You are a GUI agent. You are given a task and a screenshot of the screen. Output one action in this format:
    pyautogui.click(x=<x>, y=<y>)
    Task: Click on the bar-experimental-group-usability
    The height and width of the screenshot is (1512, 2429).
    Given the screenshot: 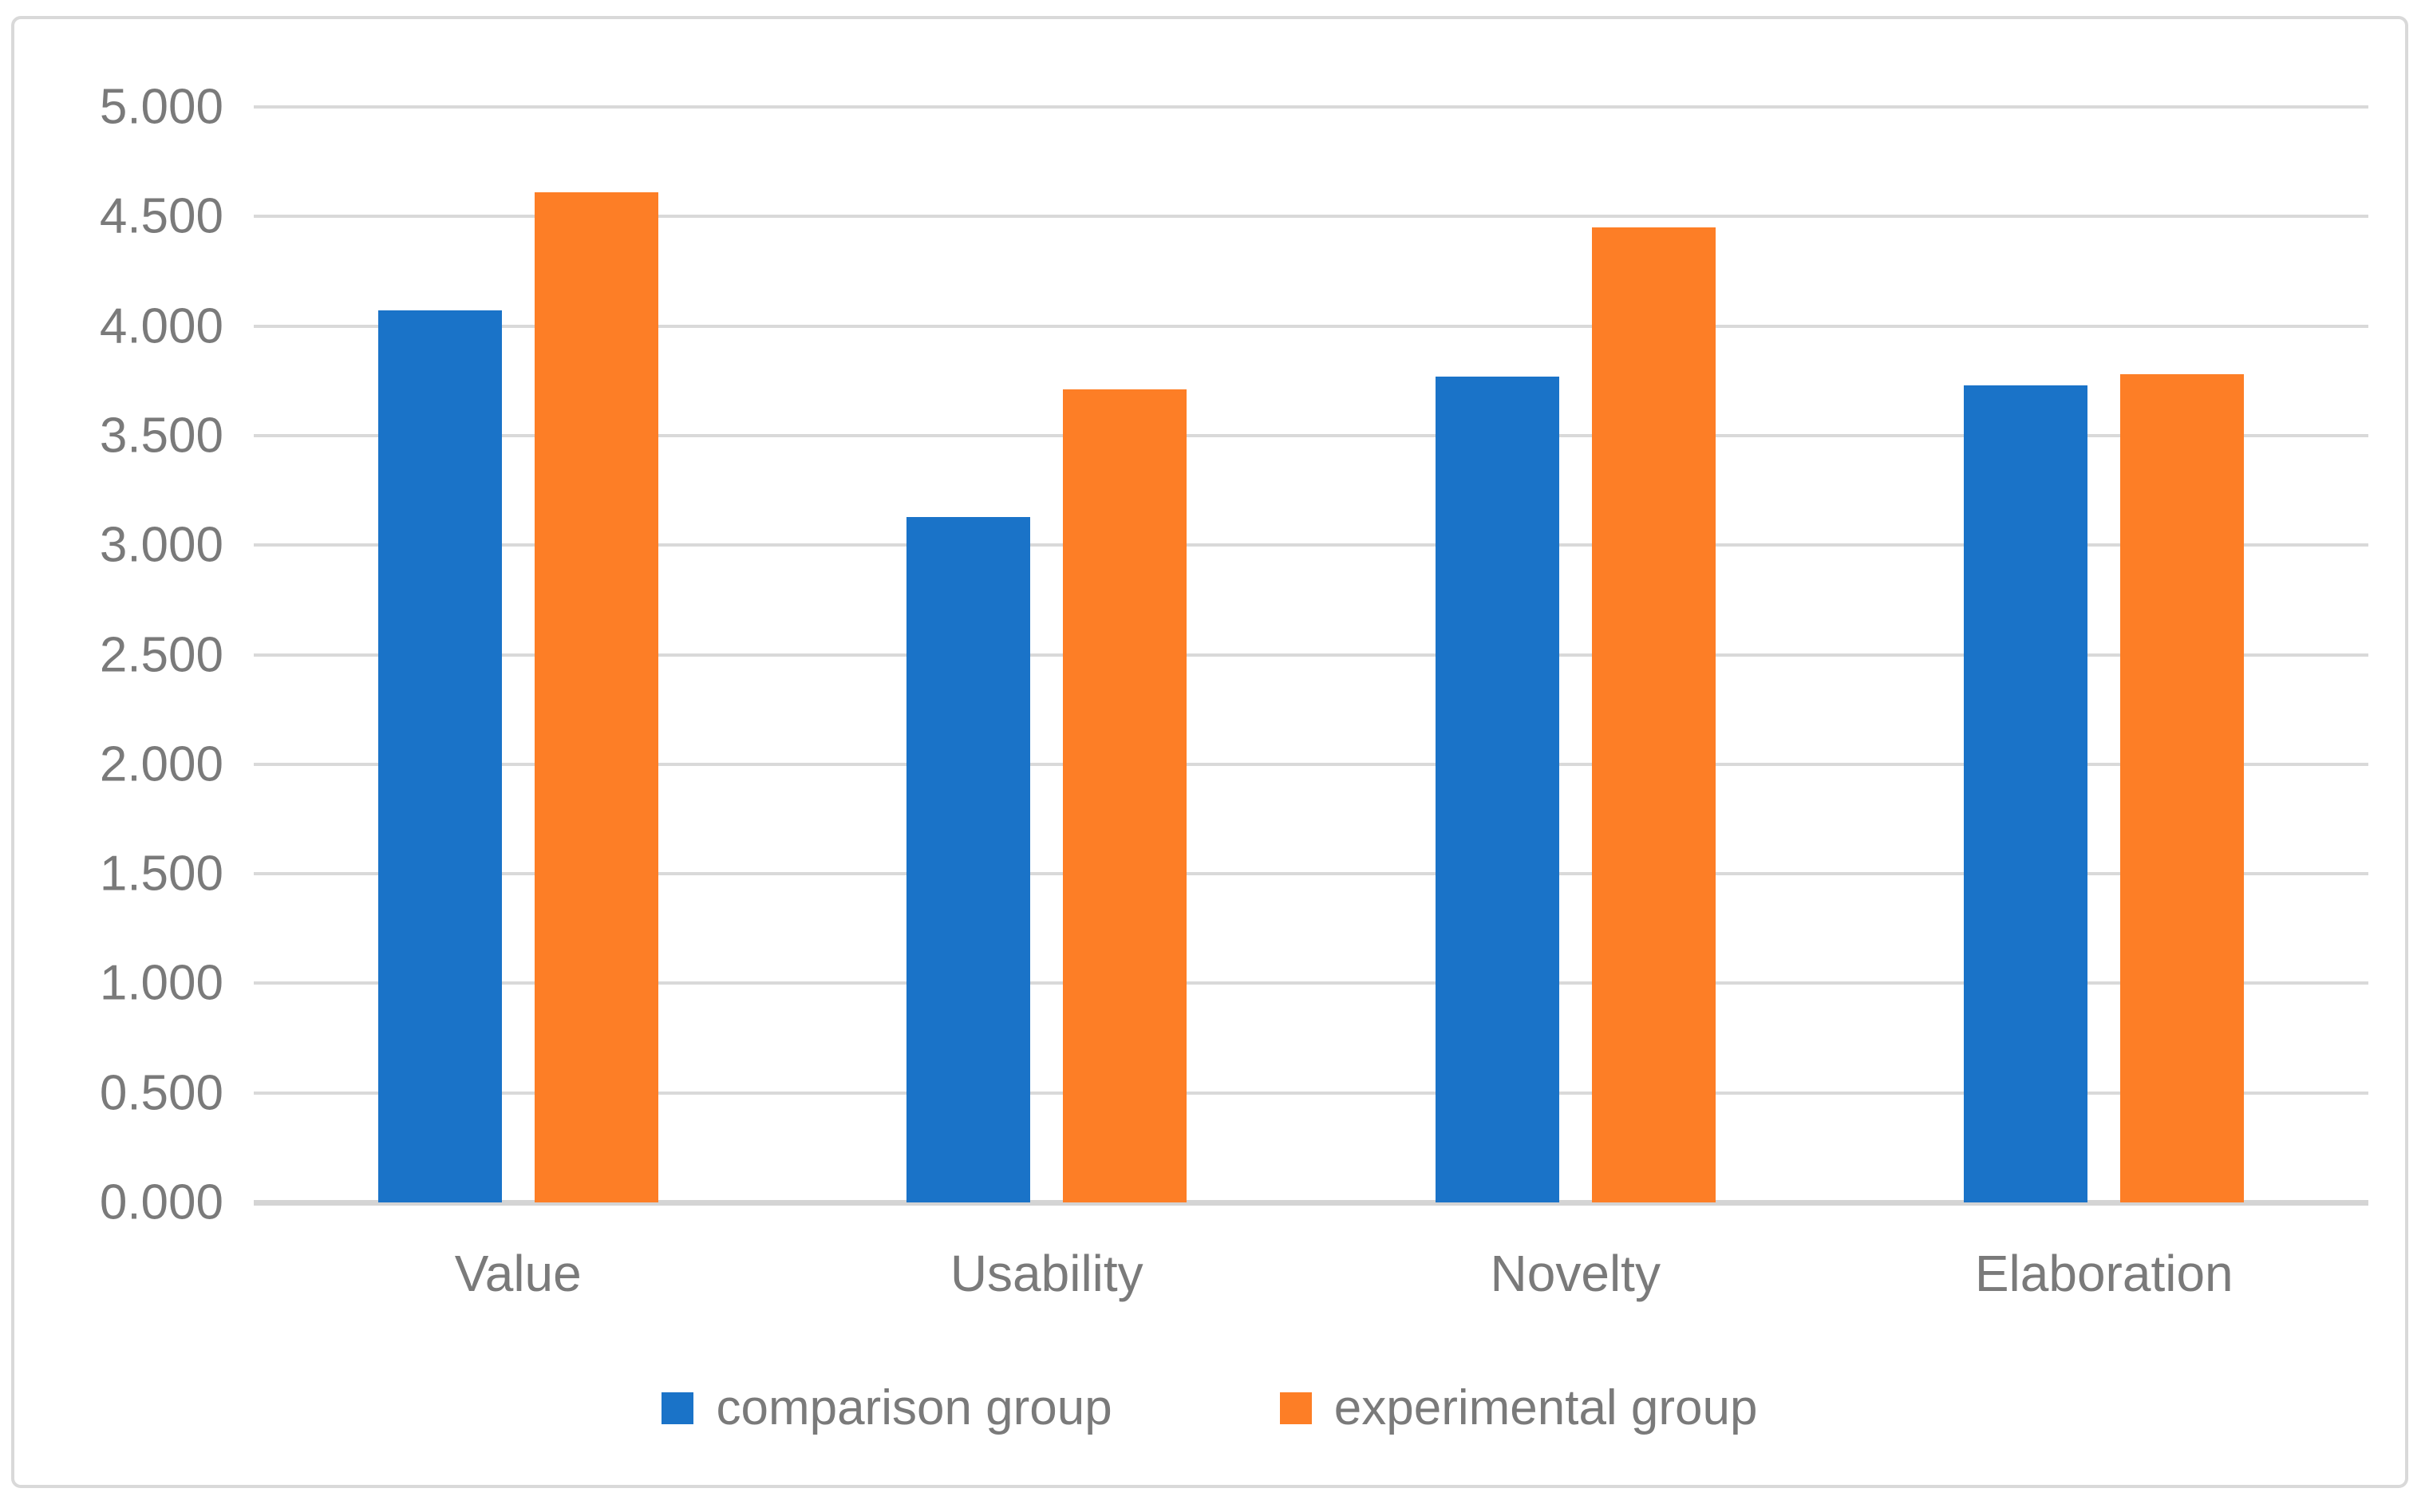 What is the action you would take?
    pyautogui.click(x=1125, y=795)
    